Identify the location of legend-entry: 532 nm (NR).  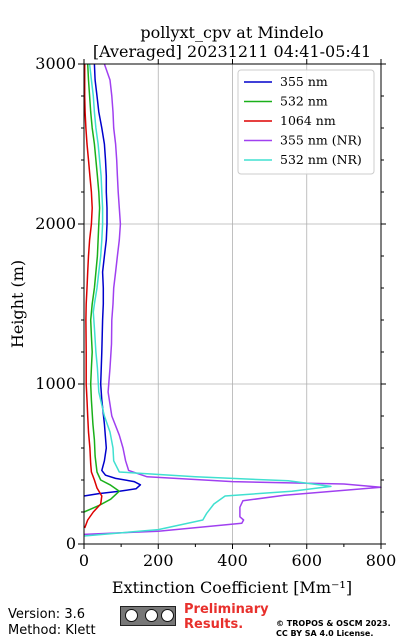
(321, 159).